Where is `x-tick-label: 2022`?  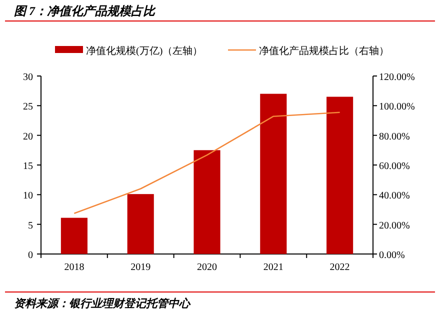 x-tick-label: 2022 is located at coordinates (340, 267).